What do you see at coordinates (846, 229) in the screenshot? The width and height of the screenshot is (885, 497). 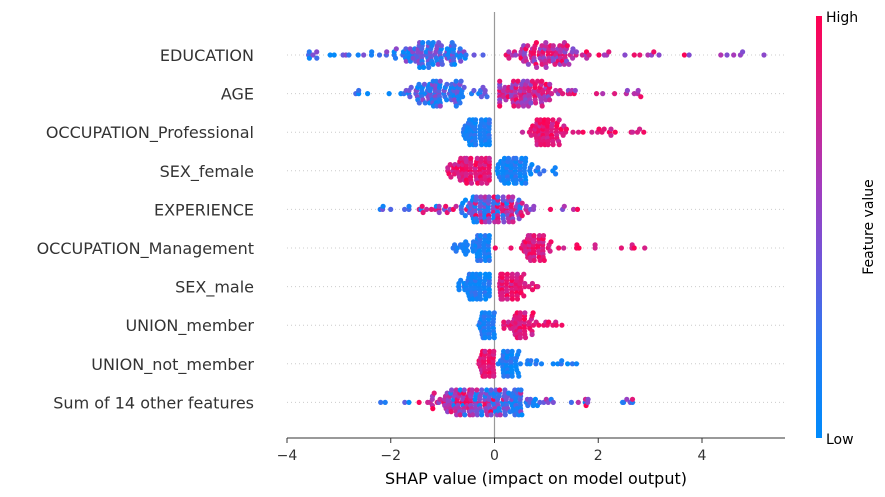 I see `colorbar: High Low Feature value` at bounding box center [846, 229].